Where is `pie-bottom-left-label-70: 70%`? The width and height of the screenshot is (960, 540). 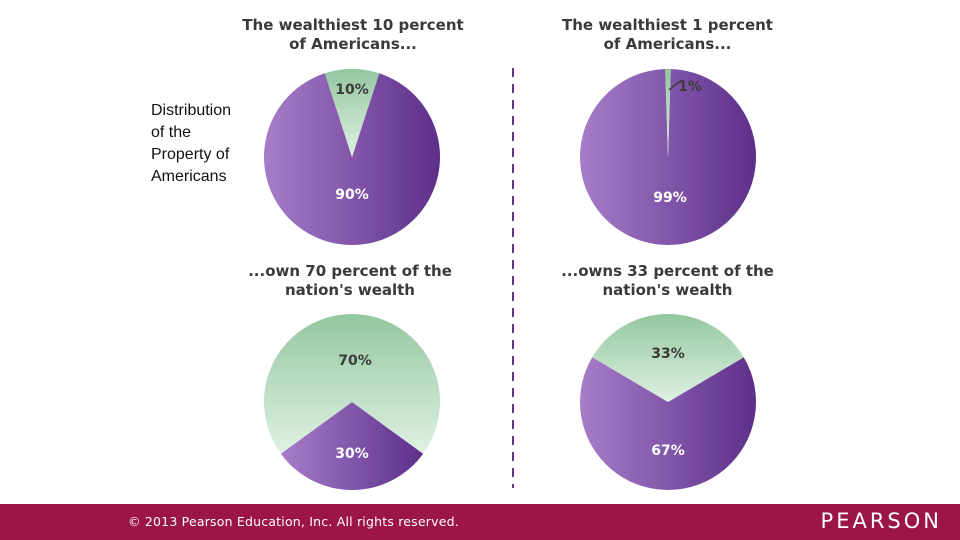
pie-bottom-left-label-70: 70% is located at coordinates (355, 361).